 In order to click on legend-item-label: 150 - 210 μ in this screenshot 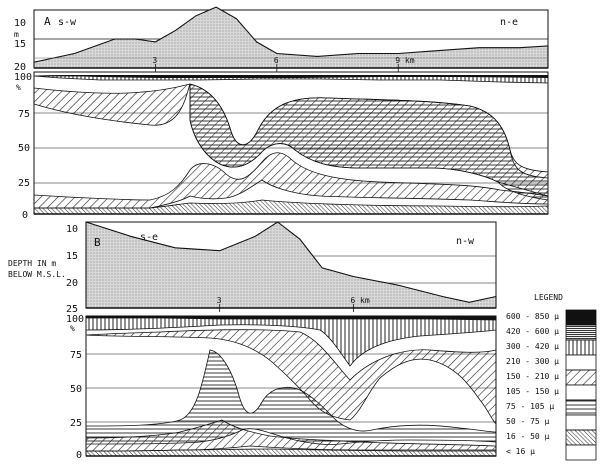, I will do `click(532, 376)`.